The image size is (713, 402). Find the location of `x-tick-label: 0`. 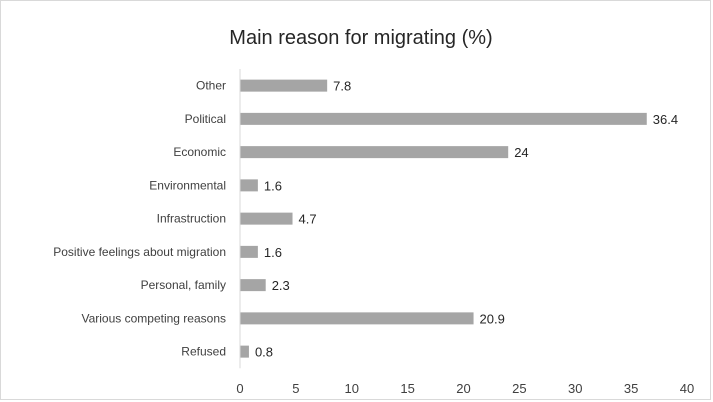

x-tick-label: 0 is located at coordinates (239, 388).